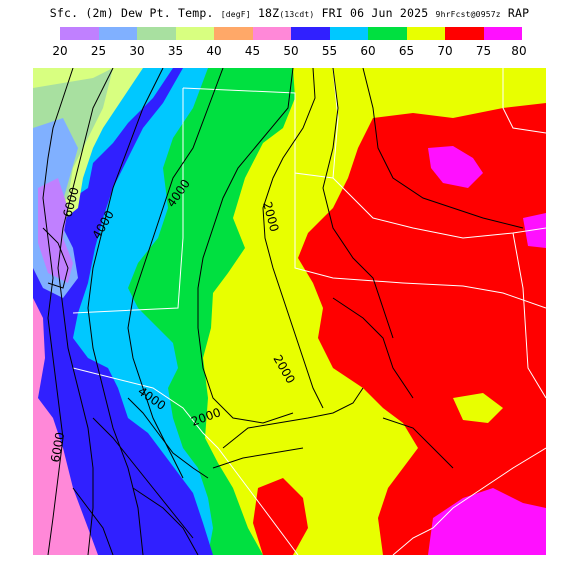 The width and height of the screenshot is (579, 579). I want to click on legend-tick-label: 50, so click(291, 51).